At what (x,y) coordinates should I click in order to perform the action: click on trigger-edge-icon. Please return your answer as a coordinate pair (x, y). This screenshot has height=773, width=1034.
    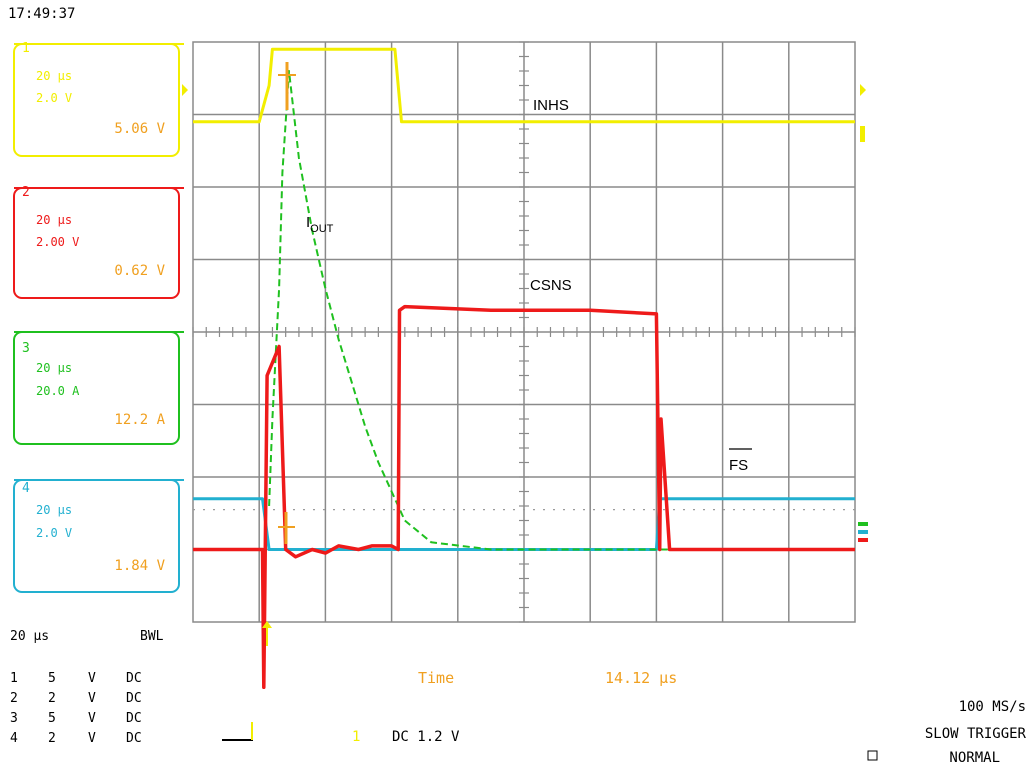
    Looking at the image, I should click on (237, 731).